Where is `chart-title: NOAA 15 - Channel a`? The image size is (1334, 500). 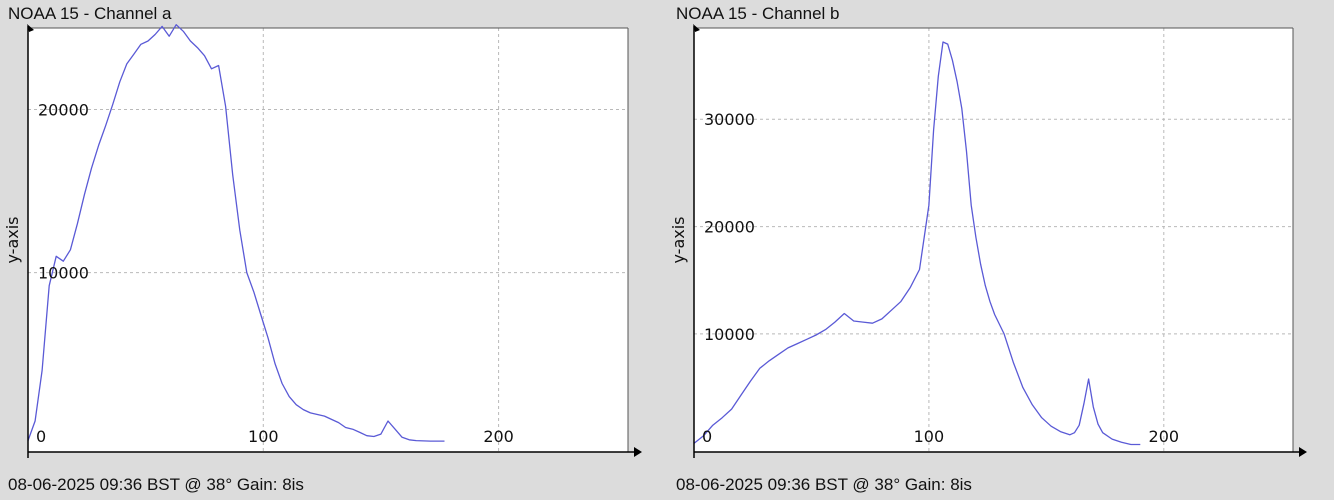
chart-title: NOAA 15 - Channel a is located at coordinates (90, 13).